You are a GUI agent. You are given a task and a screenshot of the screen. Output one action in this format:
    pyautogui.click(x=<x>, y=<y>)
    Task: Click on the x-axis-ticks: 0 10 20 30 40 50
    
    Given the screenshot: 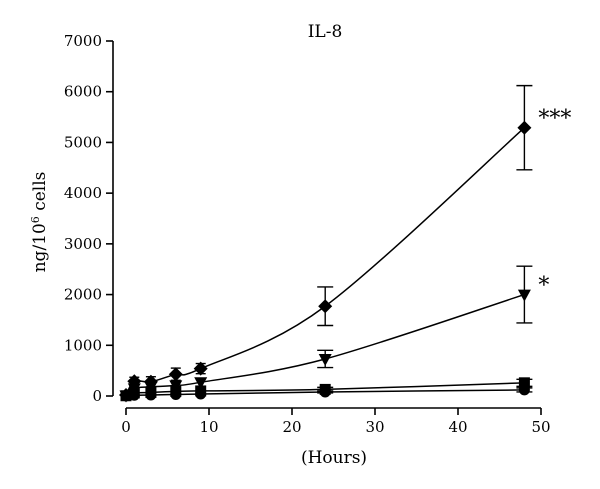 What is the action you would take?
    pyautogui.click(x=336, y=422)
    